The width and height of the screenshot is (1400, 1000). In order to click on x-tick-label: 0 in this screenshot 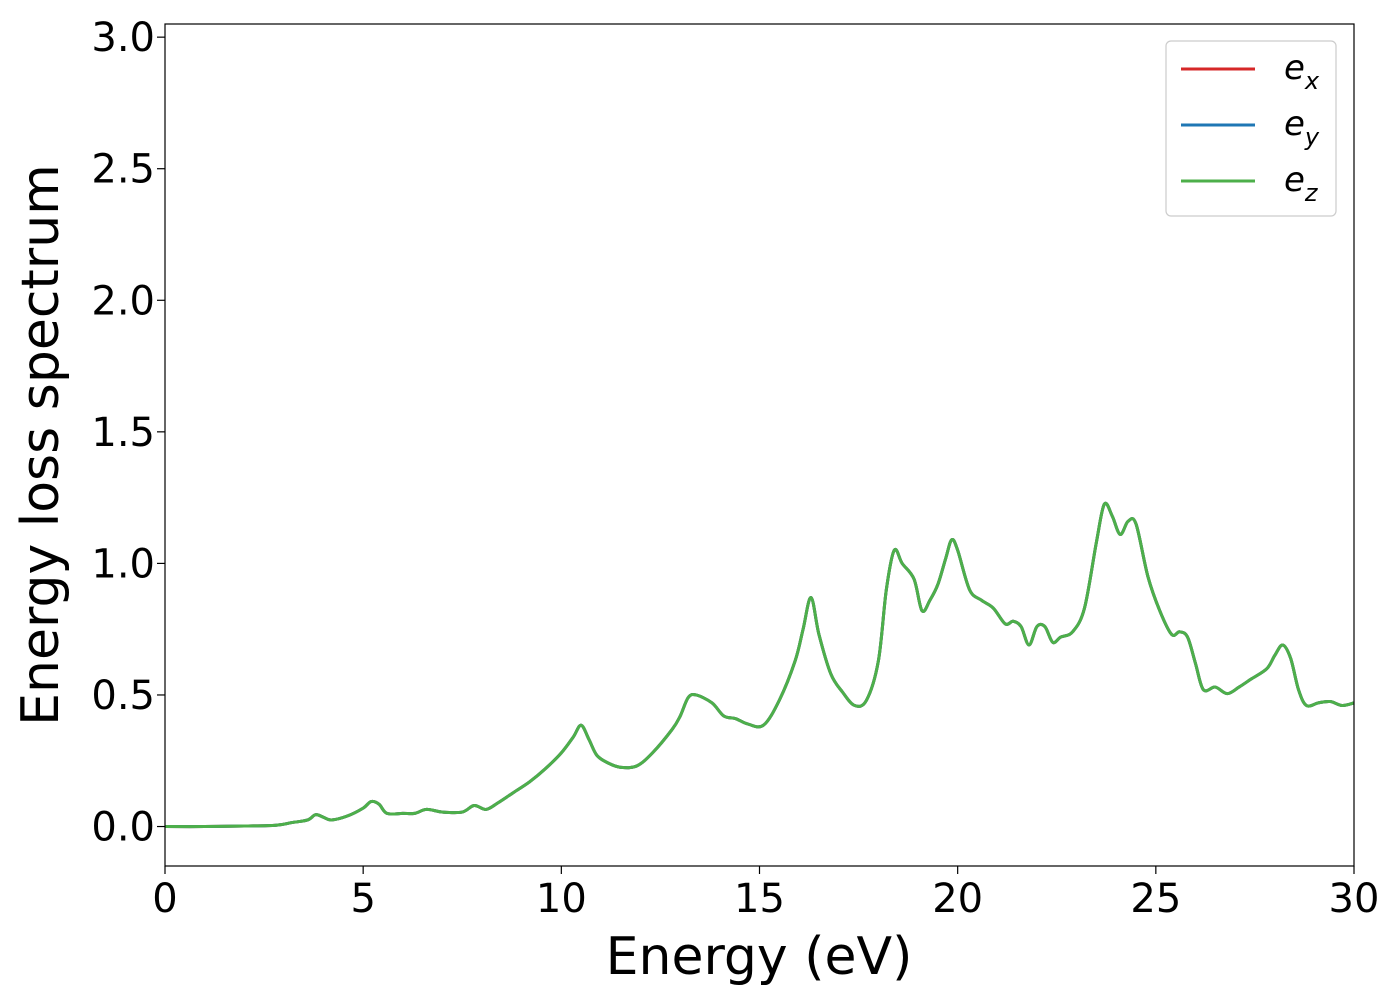, I will do `click(164, 899)`.